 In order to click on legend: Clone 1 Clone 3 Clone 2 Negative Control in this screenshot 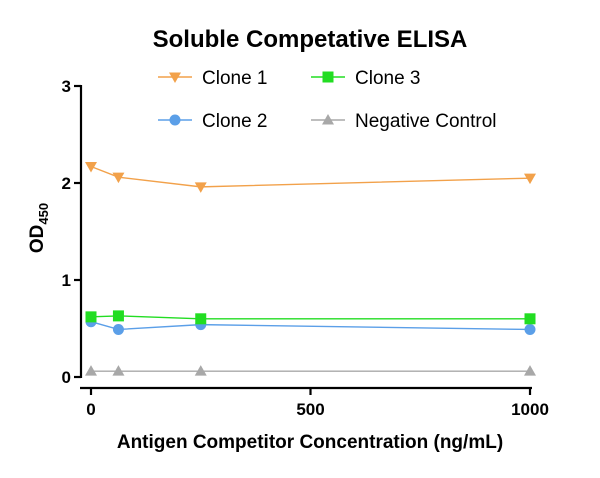, I will do `click(327, 100)`.